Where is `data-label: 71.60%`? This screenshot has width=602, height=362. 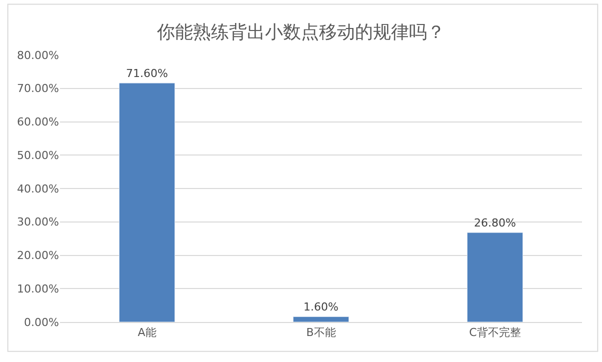 data-label: 71.60% is located at coordinates (147, 73).